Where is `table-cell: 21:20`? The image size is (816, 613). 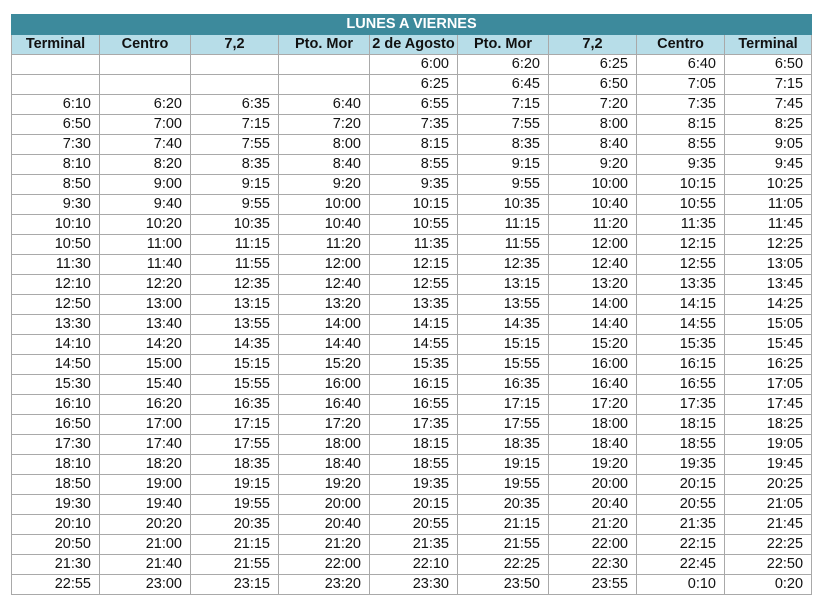
table-cell: 21:20 is located at coordinates (324, 544).